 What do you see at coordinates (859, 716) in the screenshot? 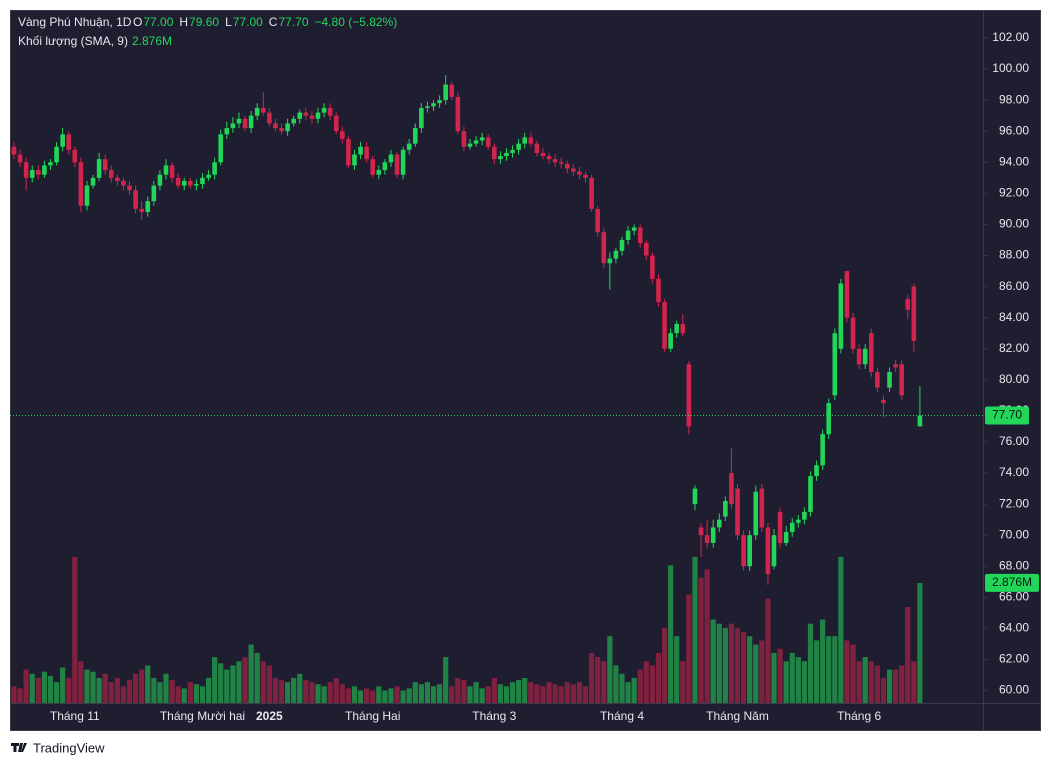
I see `x-tick-label: Tháng 6` at bounding box center [859, 716].